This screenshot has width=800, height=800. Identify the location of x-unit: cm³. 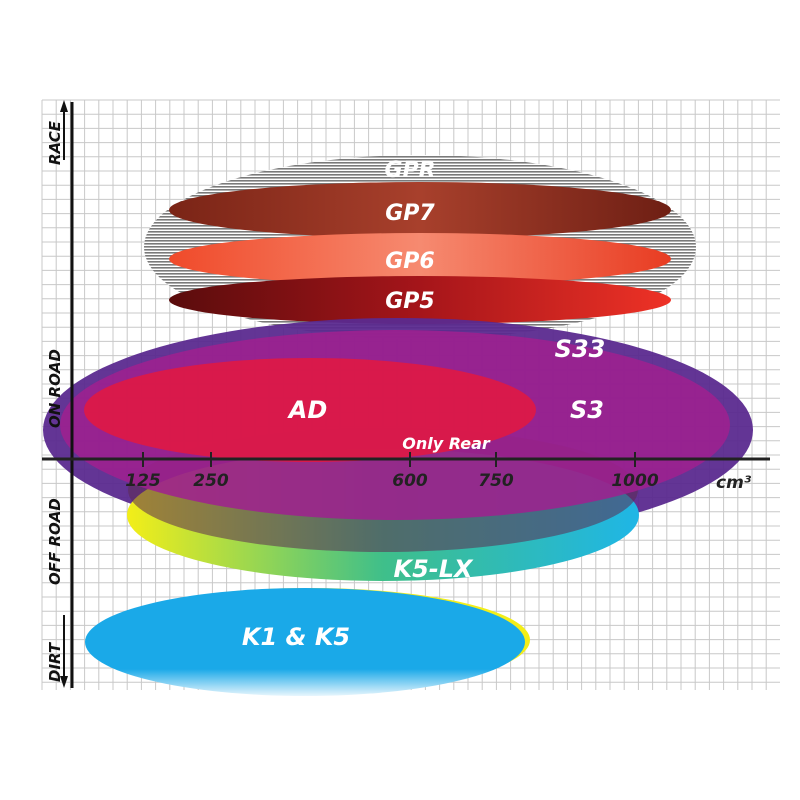
(734, 483).